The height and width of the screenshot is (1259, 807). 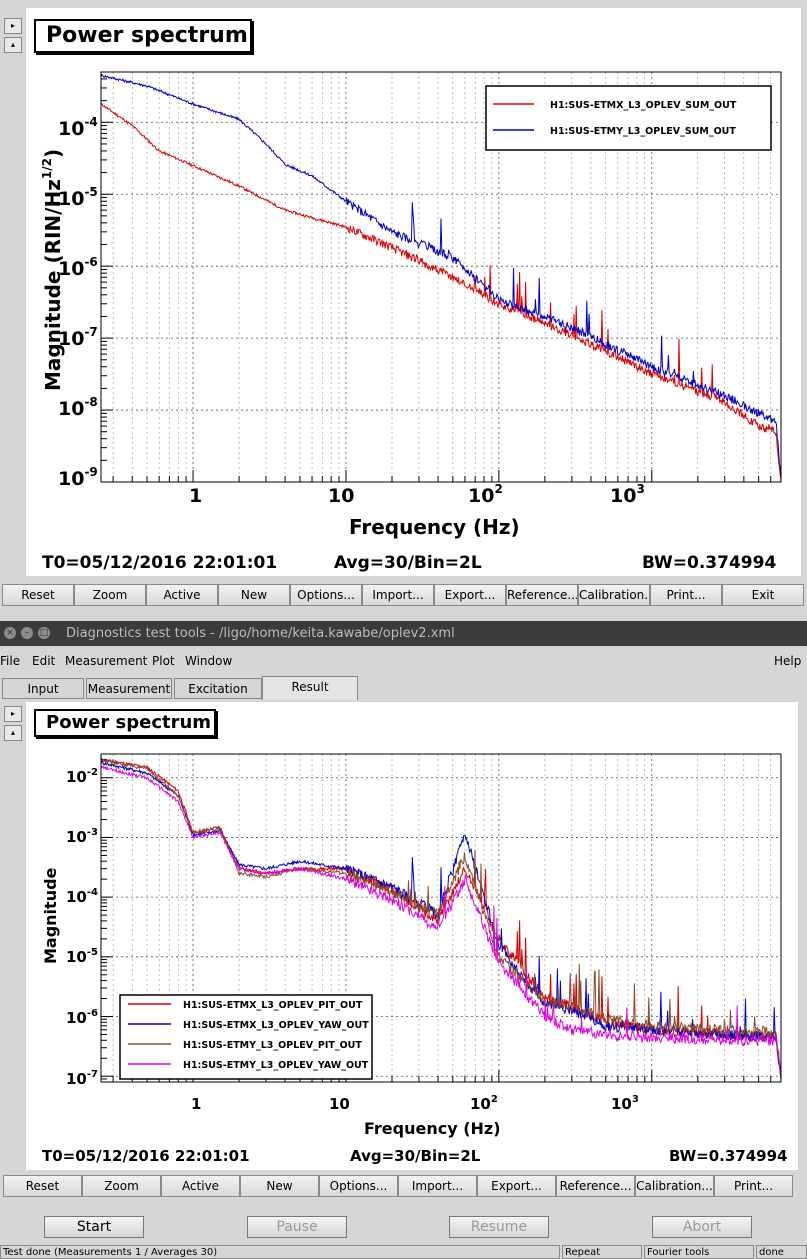 I want to click on top-ytick-1e-9: 10⁻⁹, so click(x=78, y=477).